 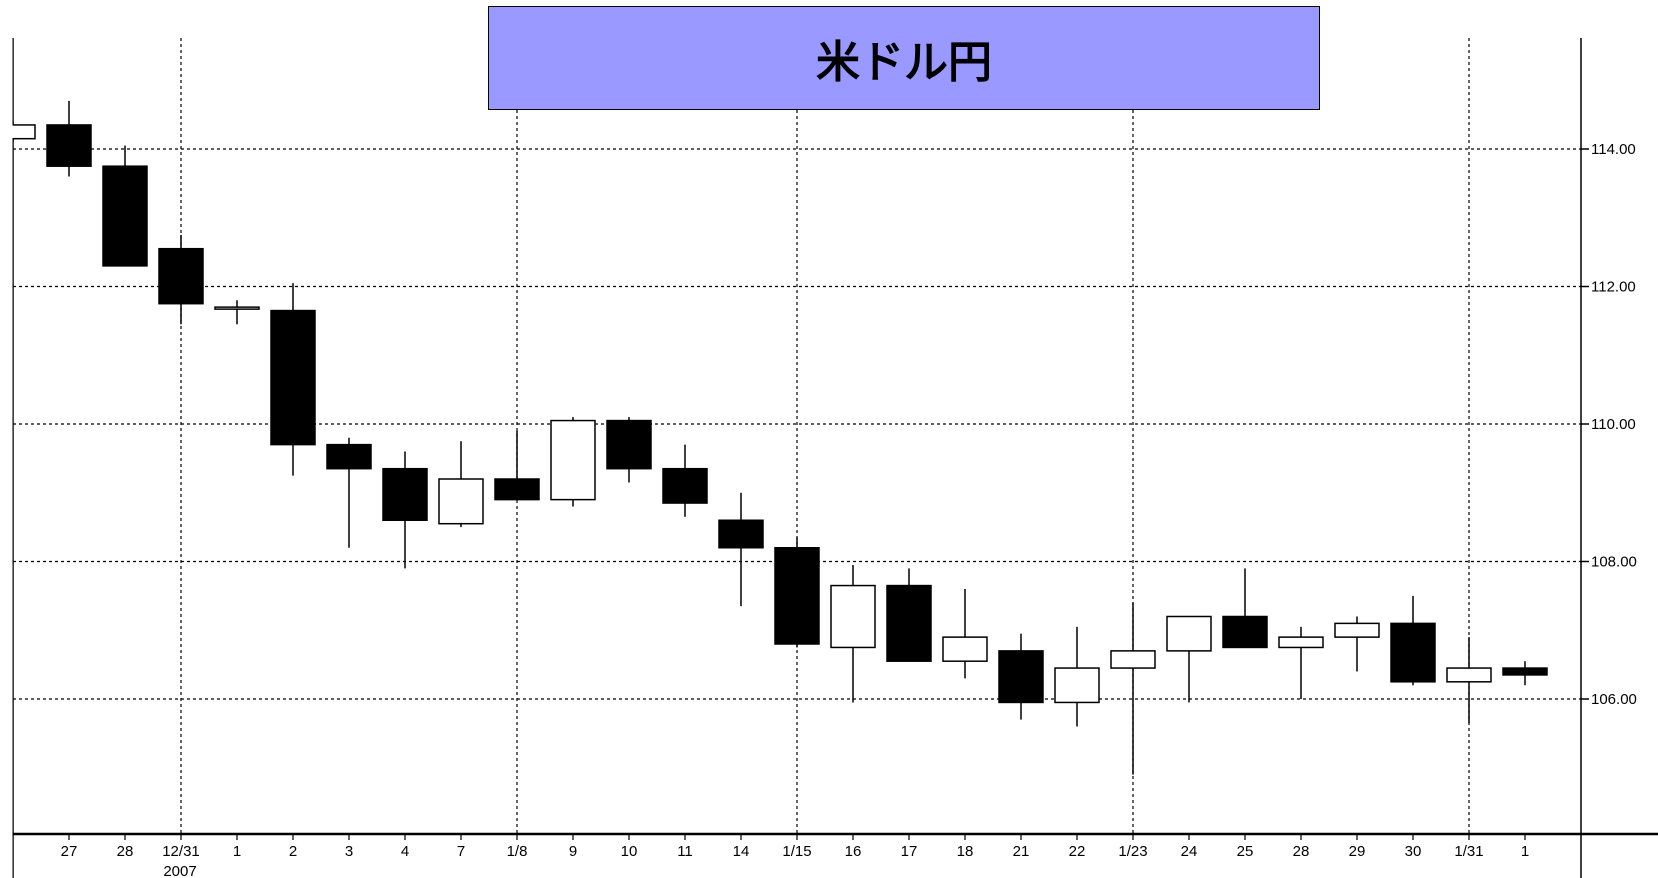 I want to click on y-tick-label: 114.00, so click(x=1613, y=149).